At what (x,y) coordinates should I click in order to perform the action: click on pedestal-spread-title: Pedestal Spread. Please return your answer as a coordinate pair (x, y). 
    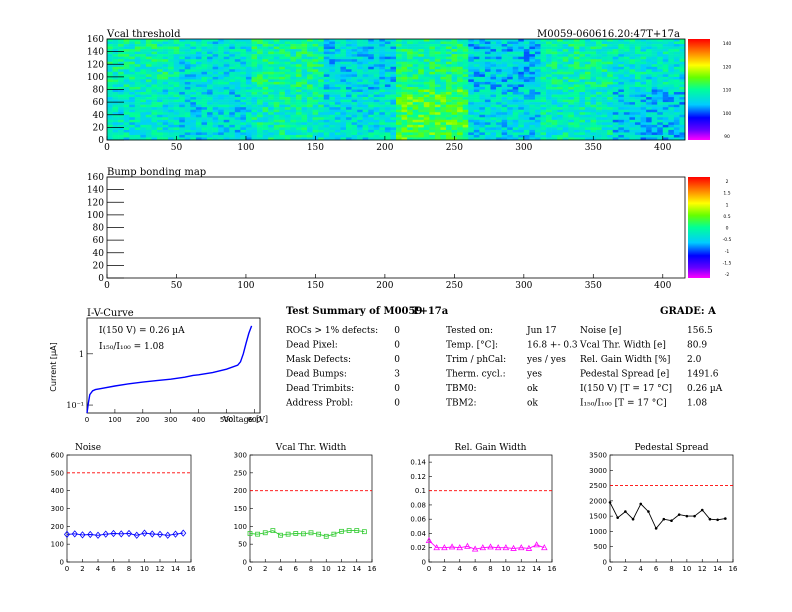
    Looking at the image, I should click on (671, 448).